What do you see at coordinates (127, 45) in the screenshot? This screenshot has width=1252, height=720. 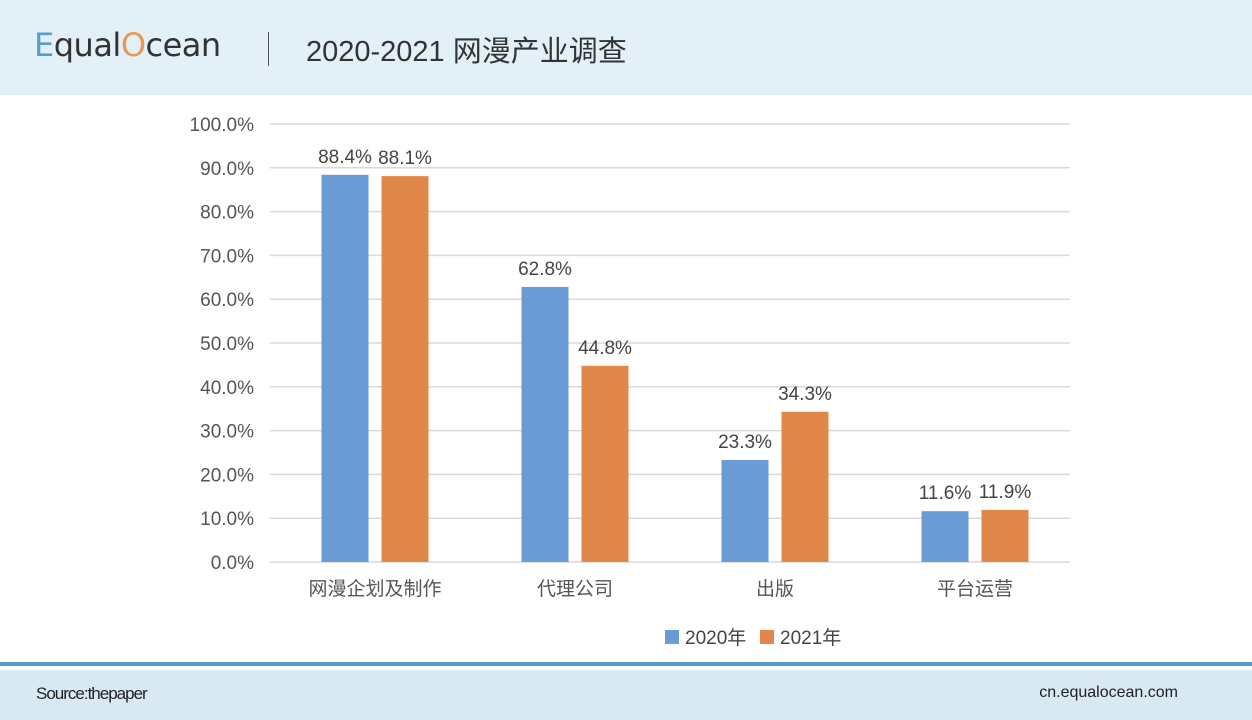 I see `equalocean-logo: EqualOcean` at bounding box center [127, 45].